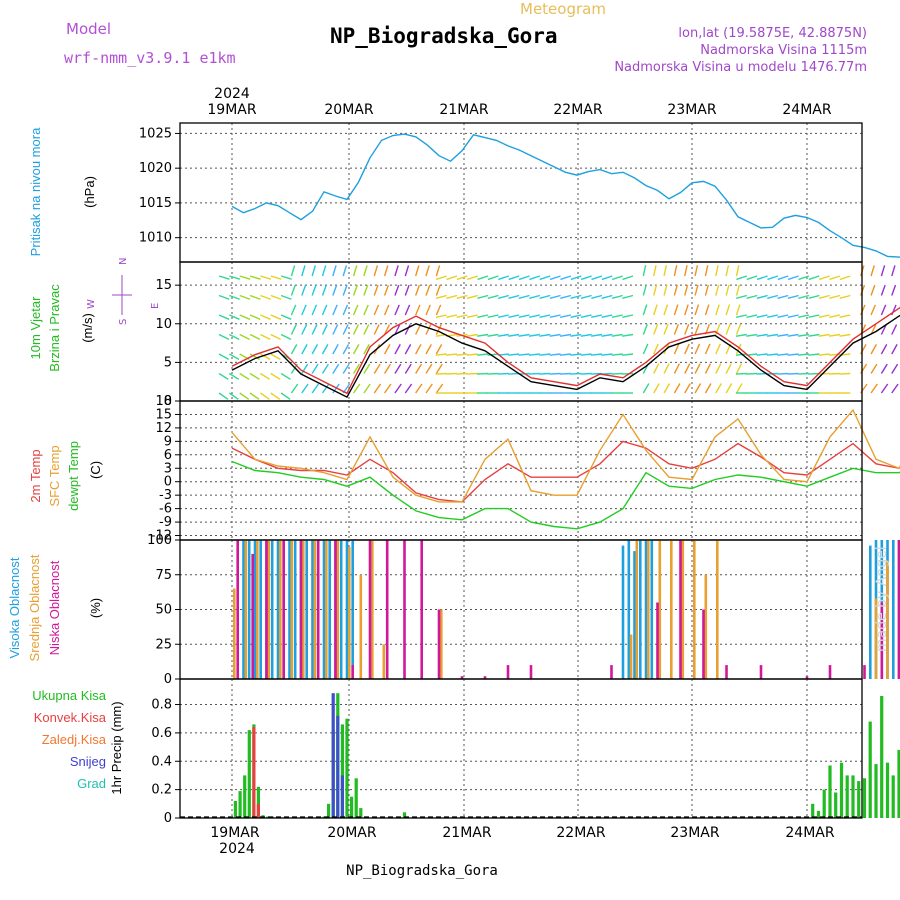  Describe the element at coordinates (168, 482) in the screenshot. I see `temperature-ytick-4: 0` at that location.